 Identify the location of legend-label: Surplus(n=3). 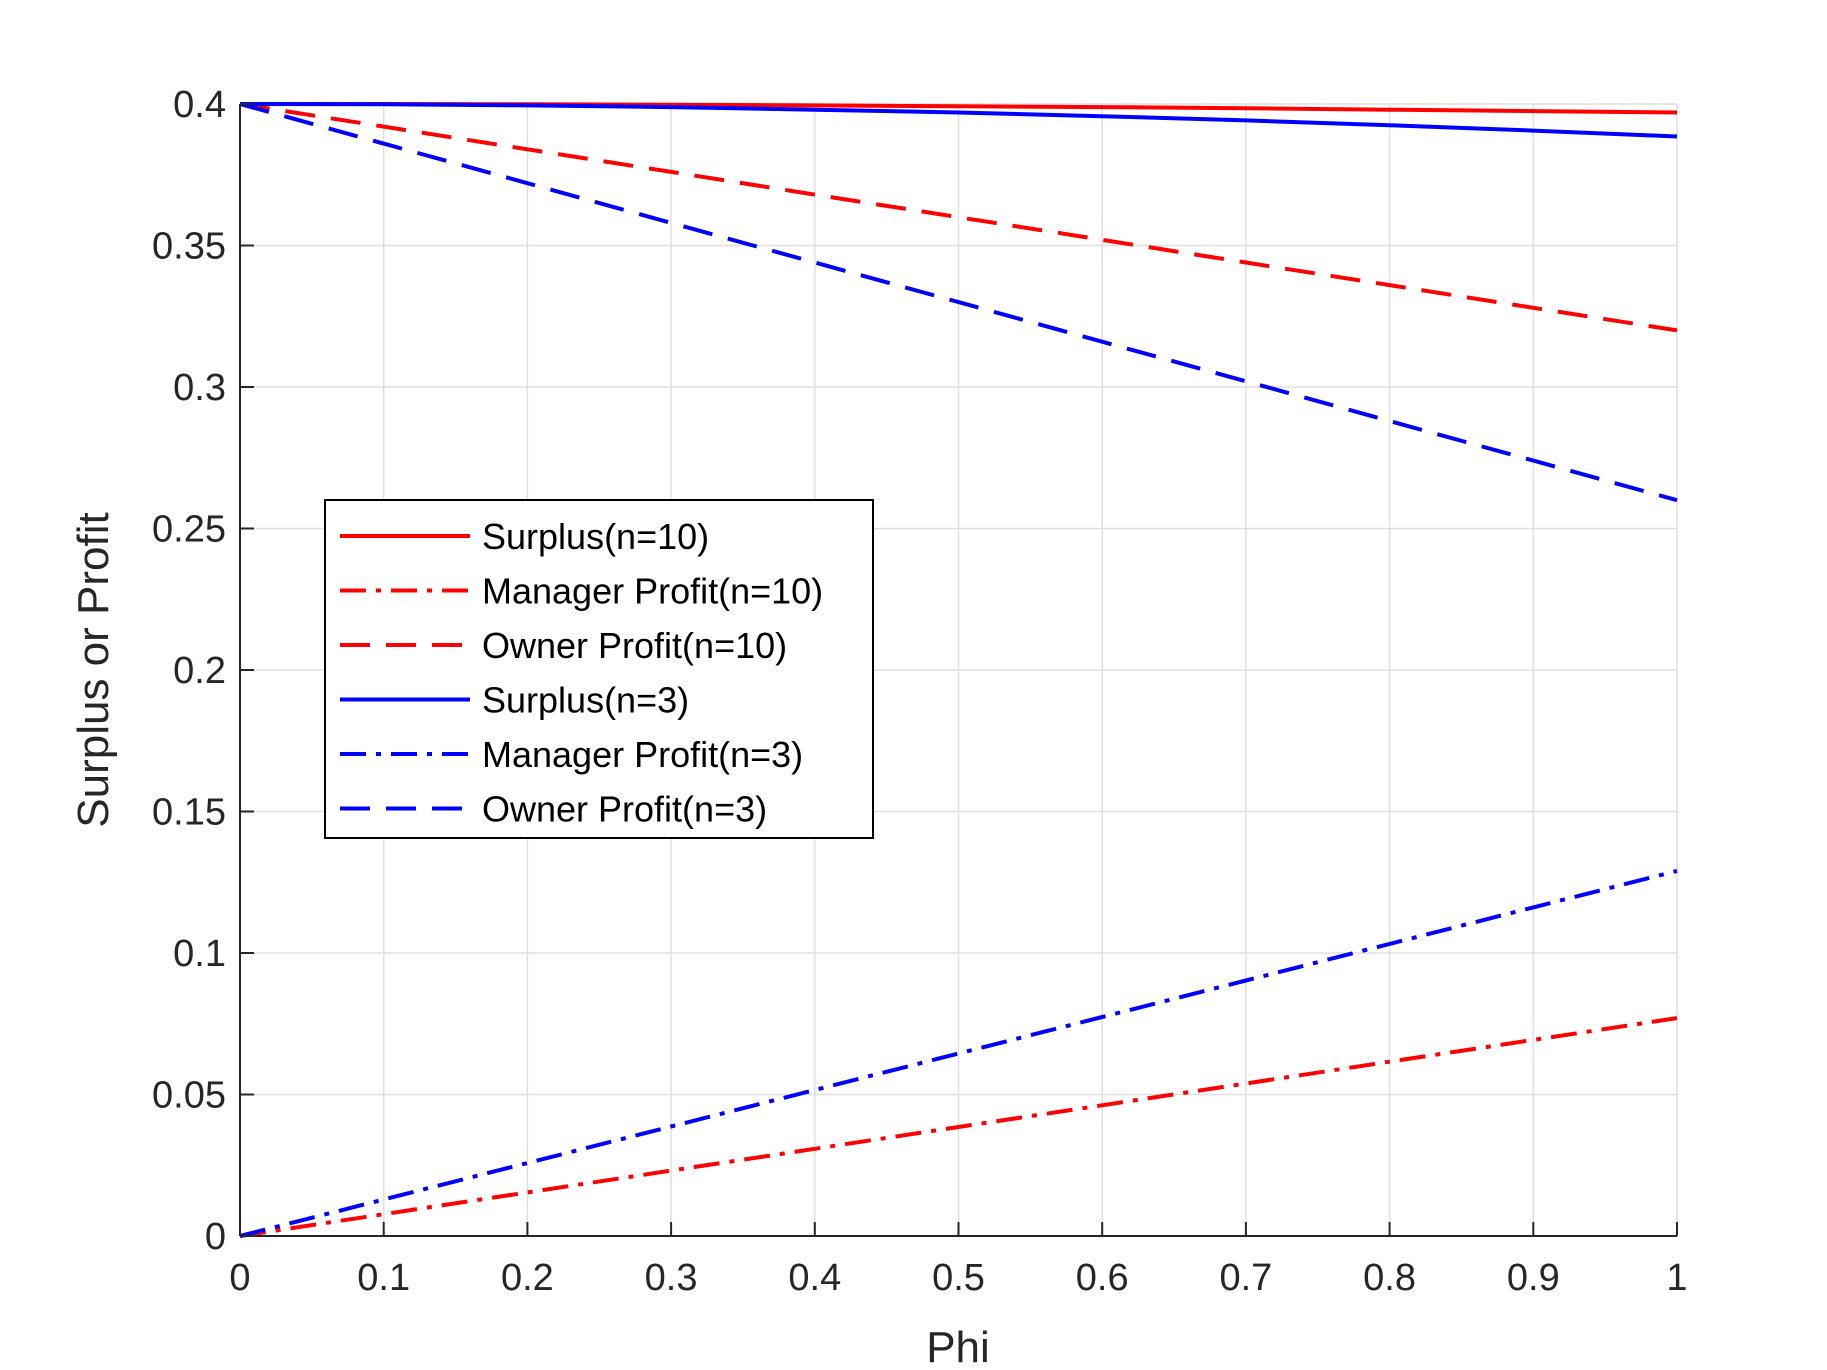
(585, 700).